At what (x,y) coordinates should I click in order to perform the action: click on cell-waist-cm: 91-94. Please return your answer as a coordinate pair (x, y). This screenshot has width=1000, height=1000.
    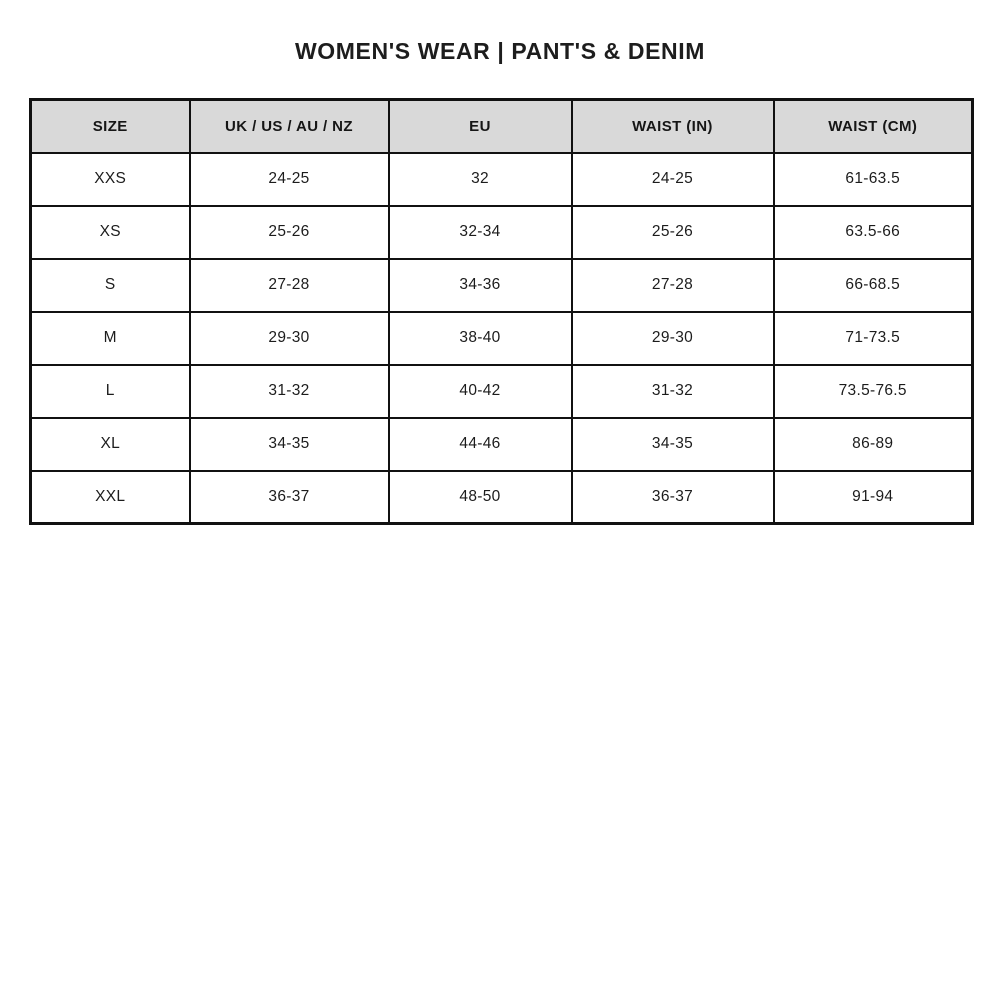
    Looking at the image, I should click on (873, 497).